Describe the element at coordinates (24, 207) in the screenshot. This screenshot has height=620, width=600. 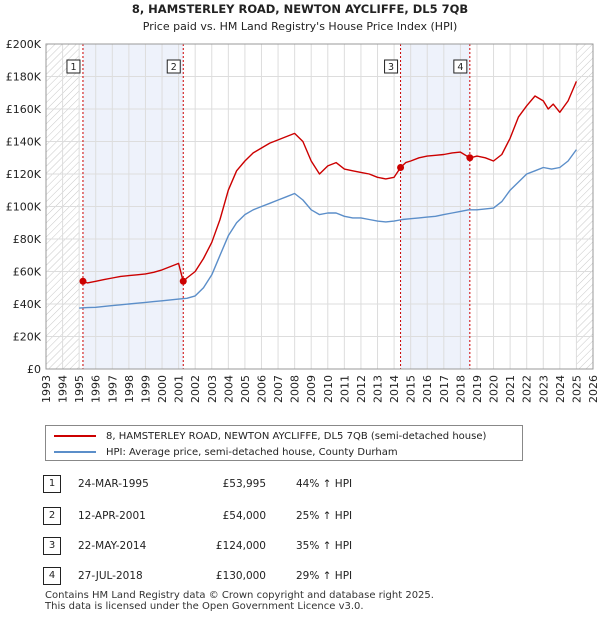
I see `y-tick-label: £100K` at that location.